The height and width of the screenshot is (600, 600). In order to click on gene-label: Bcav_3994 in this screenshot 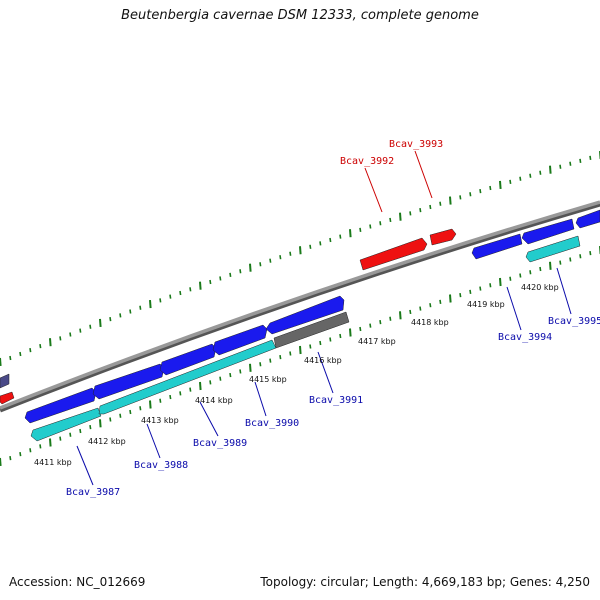, I will do `click(525, 337)`.